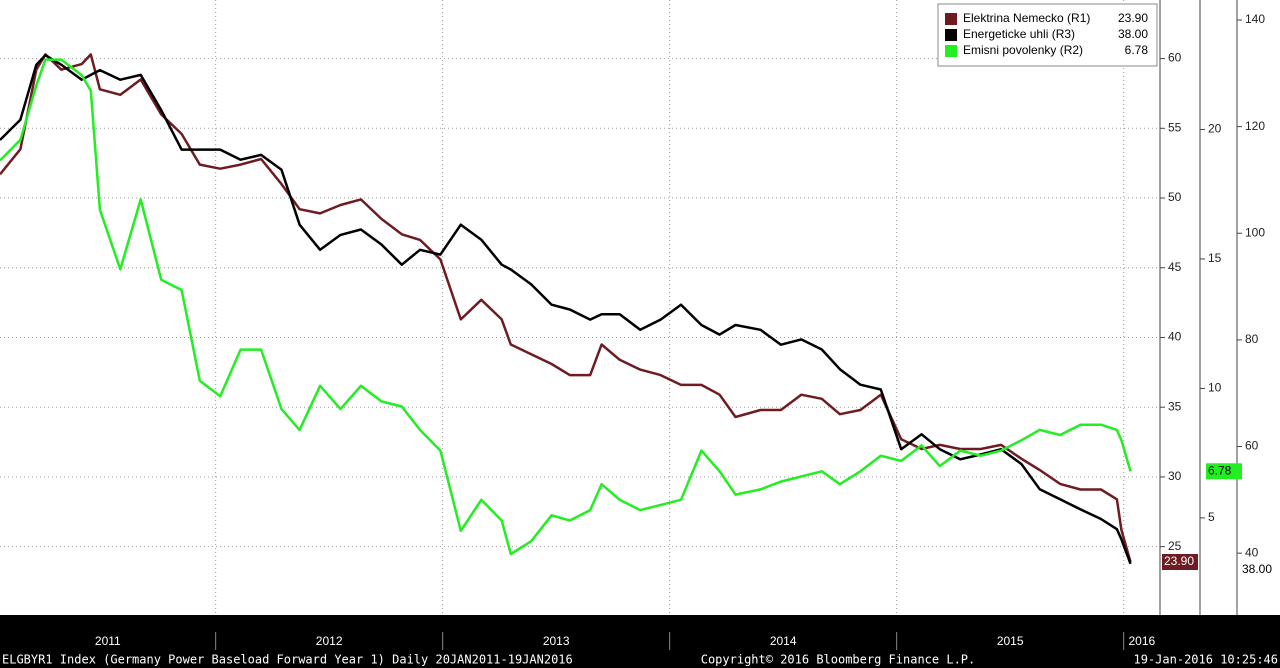 This screenshot has height=668, width=1280. What do you see at coordinates (1137, 50) in the screenshot?
I see `legend-value: 6.78` at bounding box center [1137, 50].